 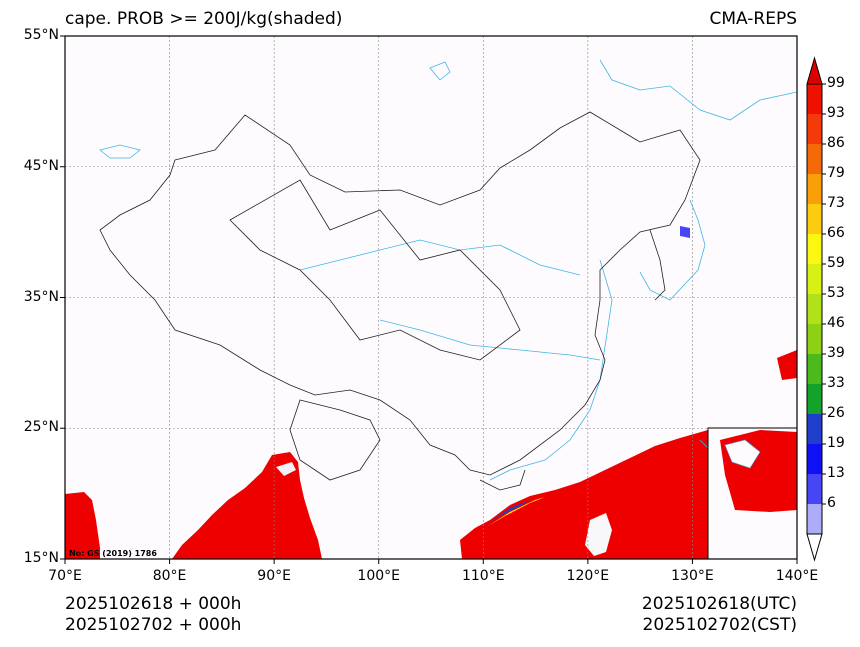 What do you see at coordinates (153, 604) in the screenshot?
I see `init-plus-lead-utc: 2025102618 + 000h` at bounding box center [153, 604].